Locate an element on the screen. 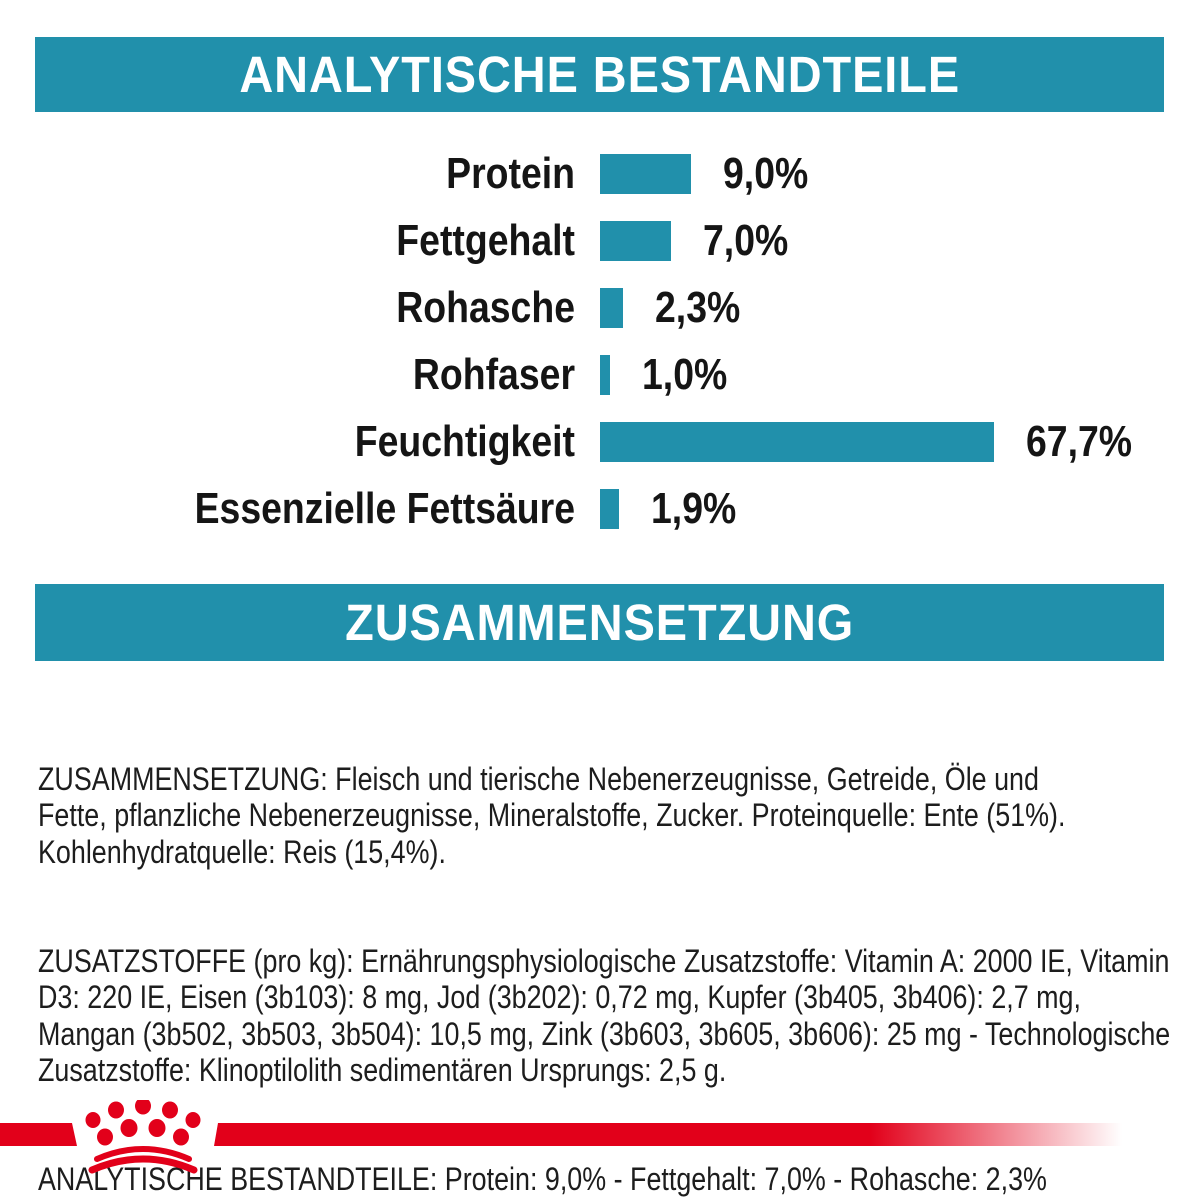 The width and height of the screenshot is (1200, 1200). chart-value-label: 7,0% is located at coordinates (746, 240).